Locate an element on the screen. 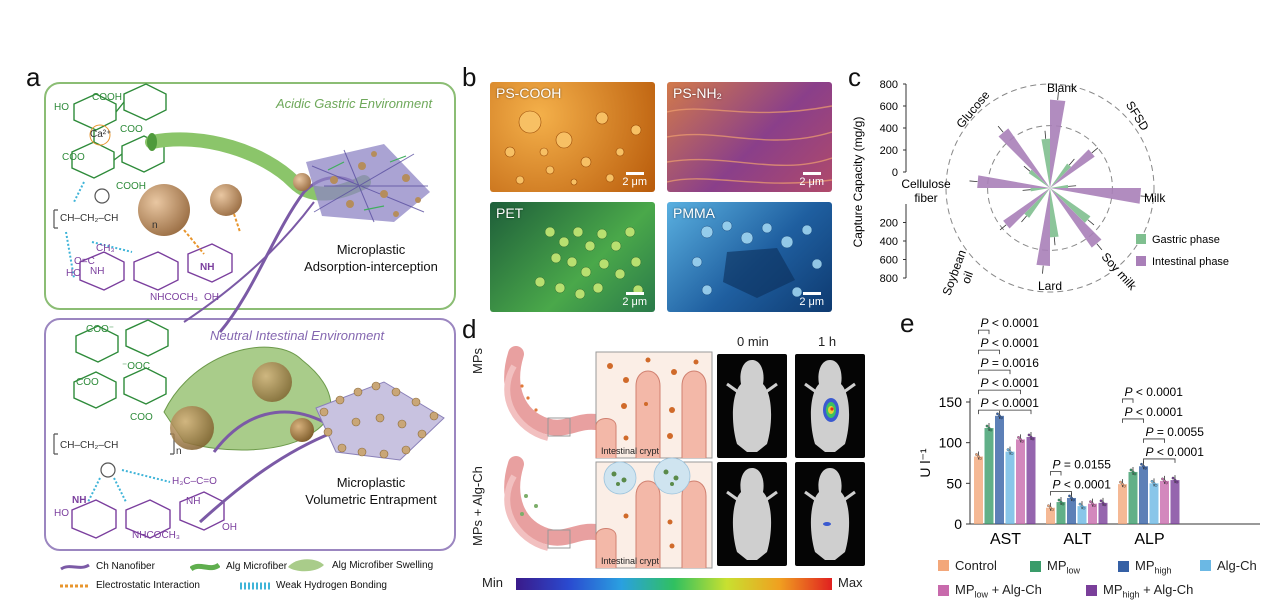 This screenshot has height=609, width=1267. category-label: Lard is located at coordinates (1050, 286).